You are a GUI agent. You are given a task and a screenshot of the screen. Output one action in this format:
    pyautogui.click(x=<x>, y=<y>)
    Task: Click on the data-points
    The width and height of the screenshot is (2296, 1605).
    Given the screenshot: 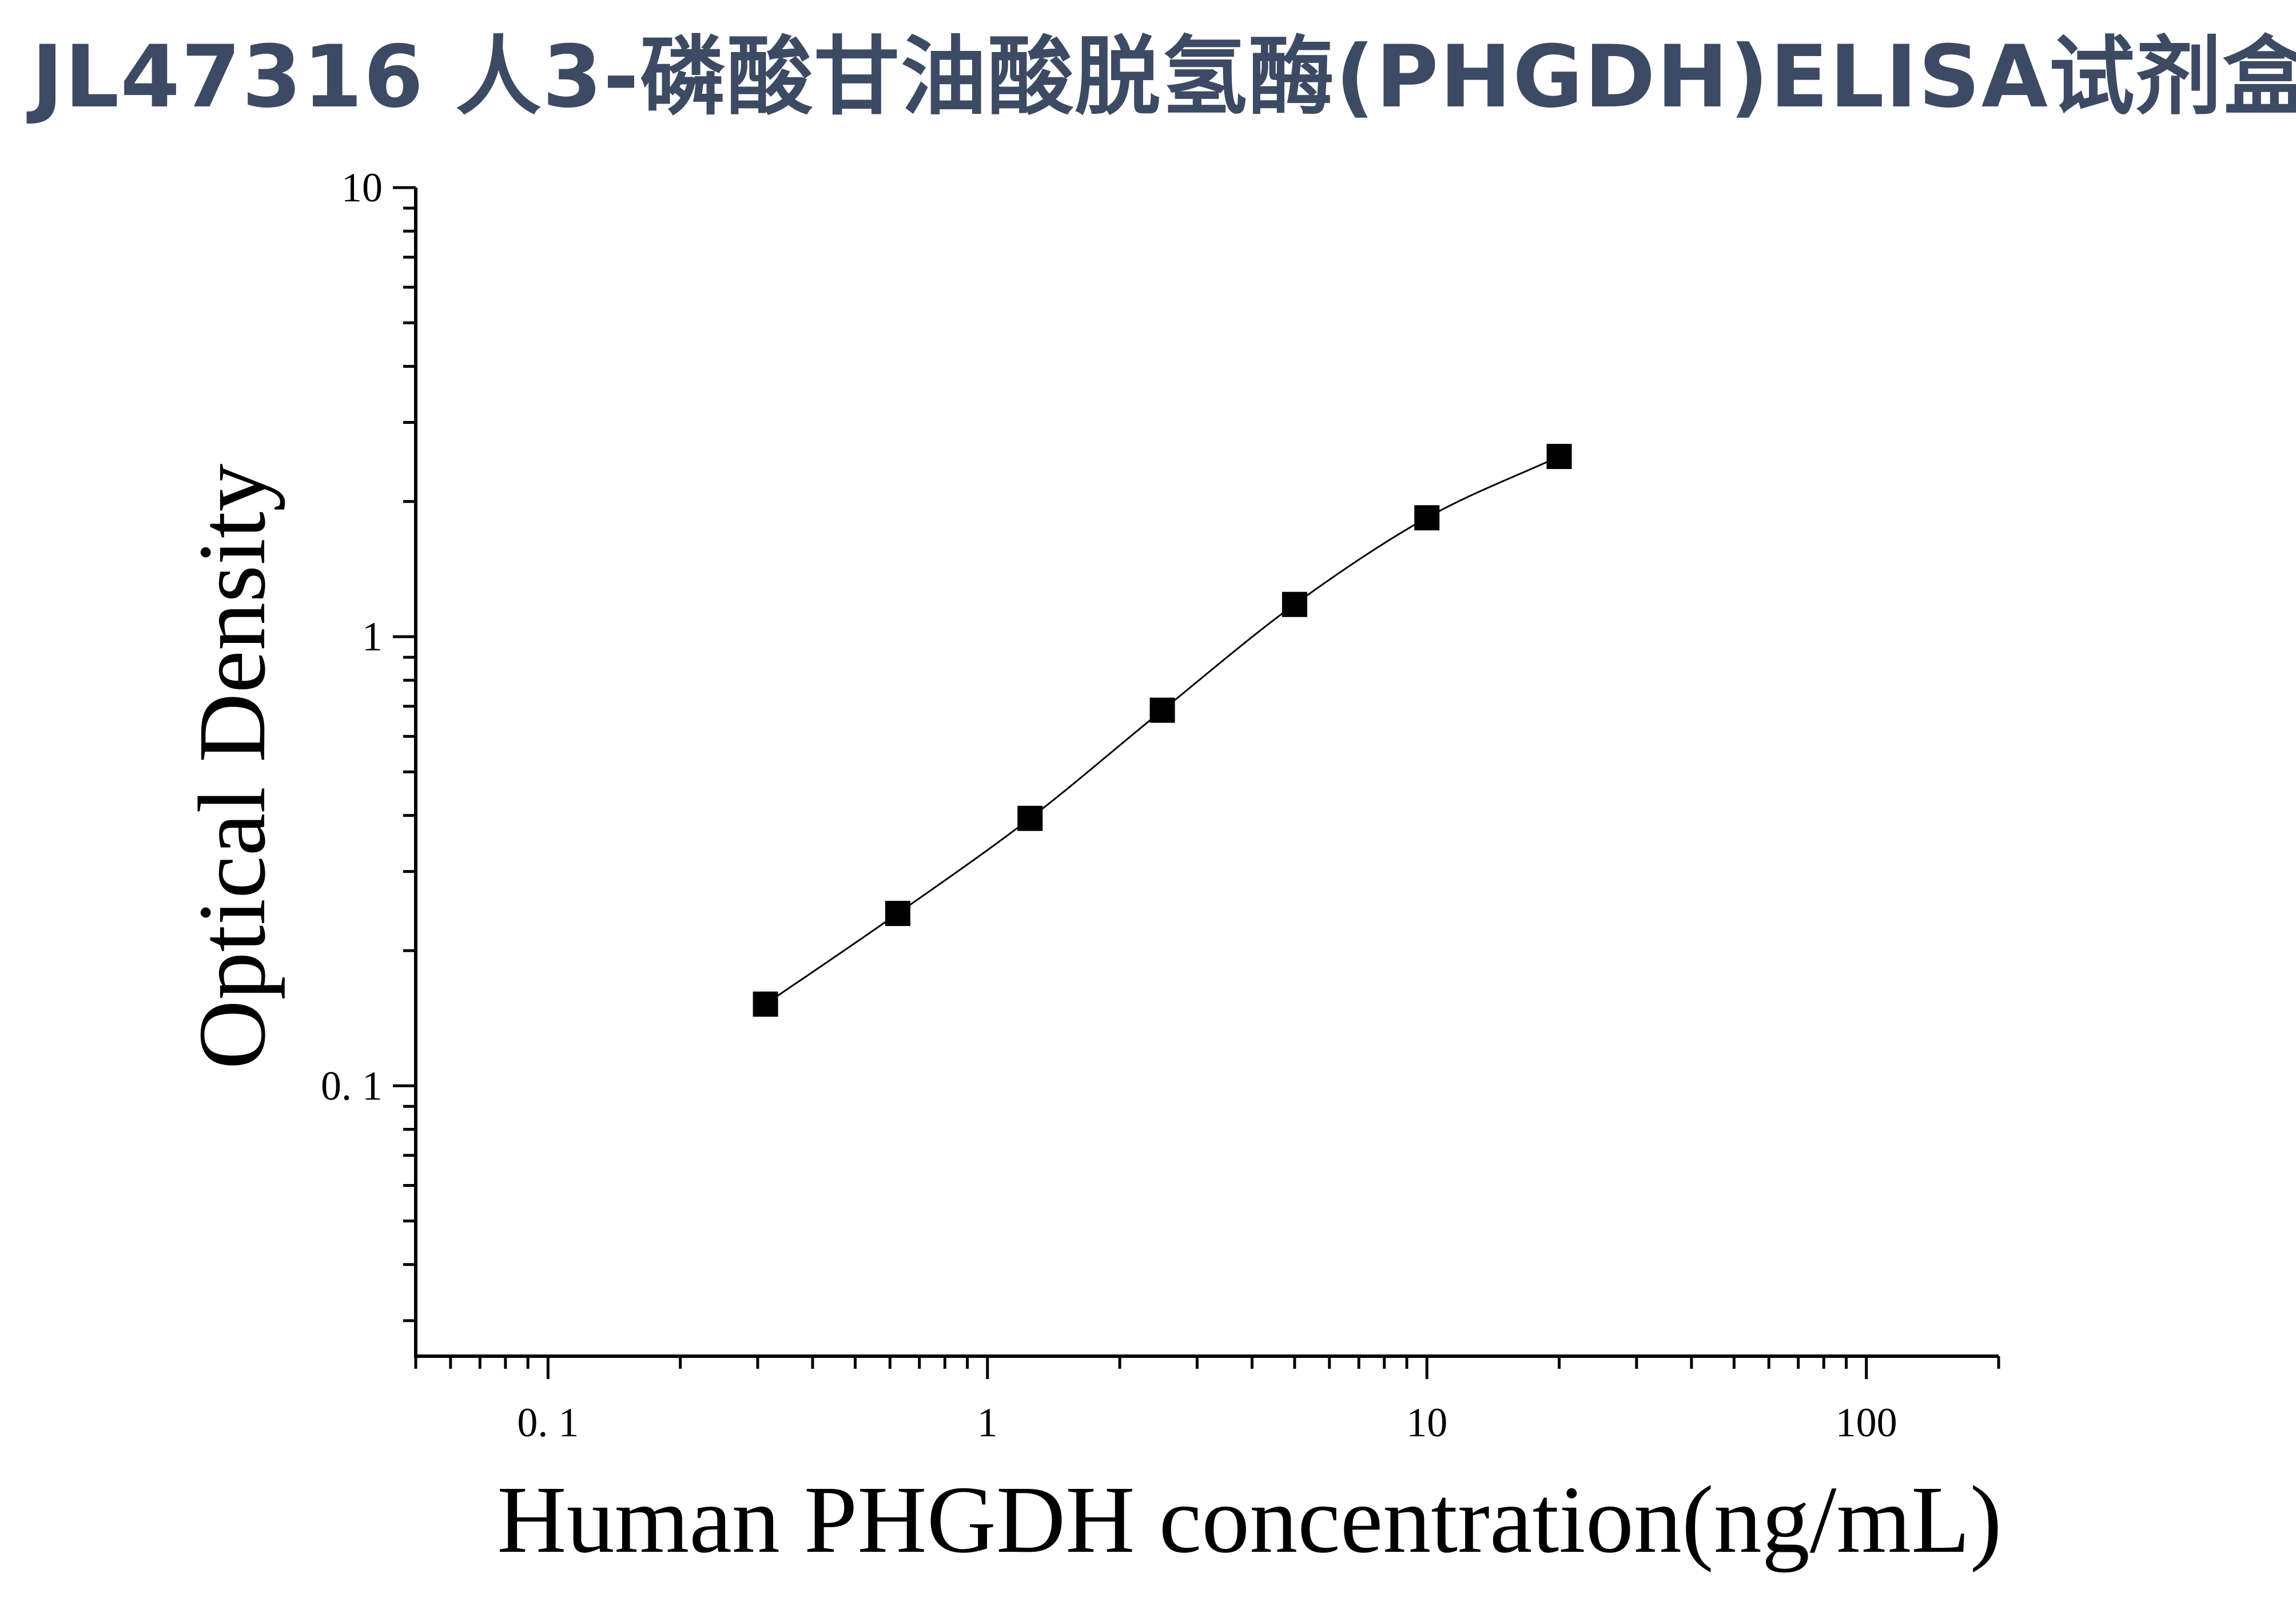 What is the action you would take?
    pyautogui.click(x=1162, y=730)
    